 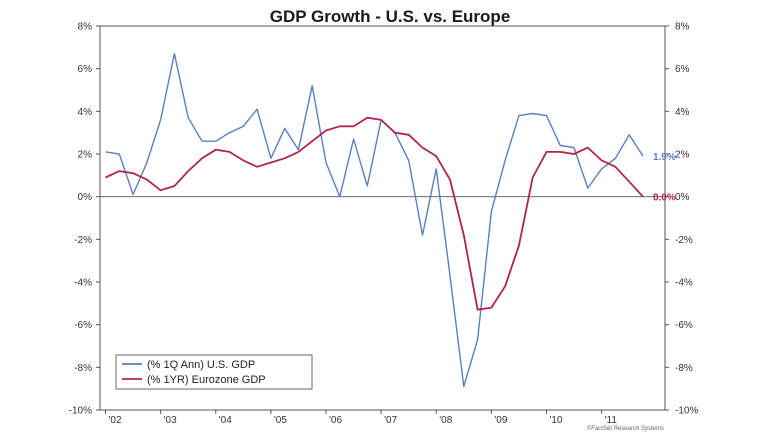 What do you see at coordinates (684, 240) in the screenshot?
I see `y-tick-label-right: -2%` at bounding box center [684, 240].